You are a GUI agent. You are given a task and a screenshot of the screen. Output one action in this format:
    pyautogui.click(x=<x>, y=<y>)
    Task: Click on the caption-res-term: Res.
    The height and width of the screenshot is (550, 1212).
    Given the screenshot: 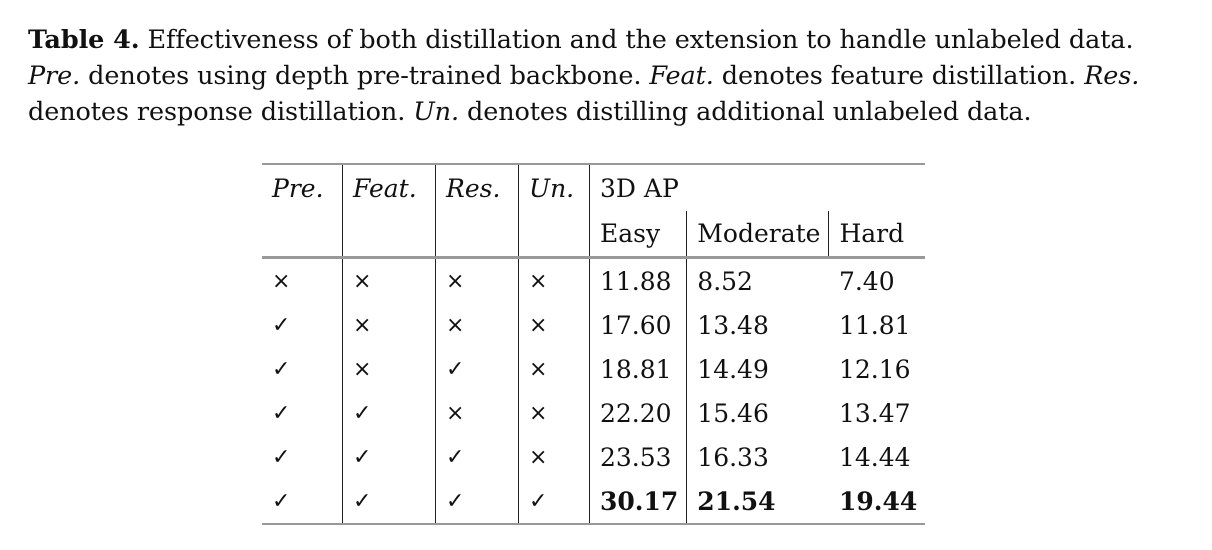 What is the action you would take?
    pyautogui.click(x=1112, y=76)
    